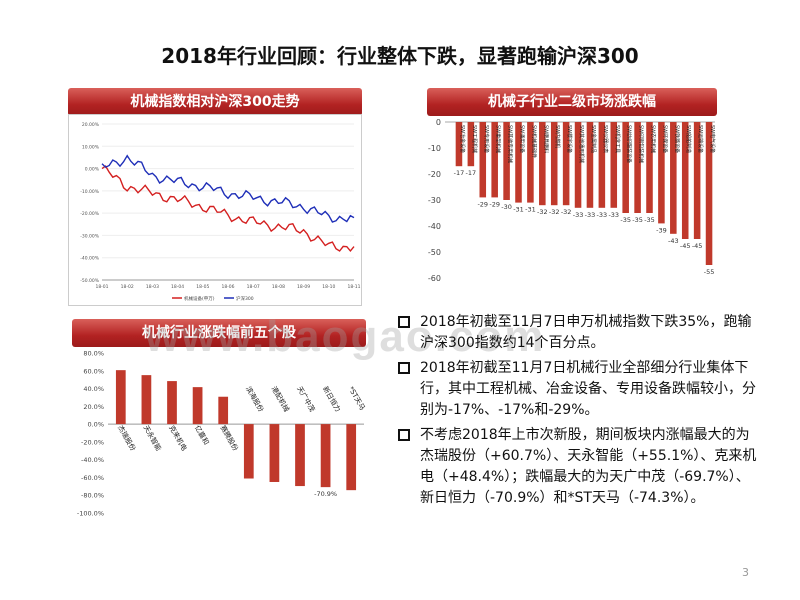 This screenshot has height=600, width=800. Describe the element at coordinates (90, 259) in the screenshot. I see `y-tick-label: -40.00%` at that location.